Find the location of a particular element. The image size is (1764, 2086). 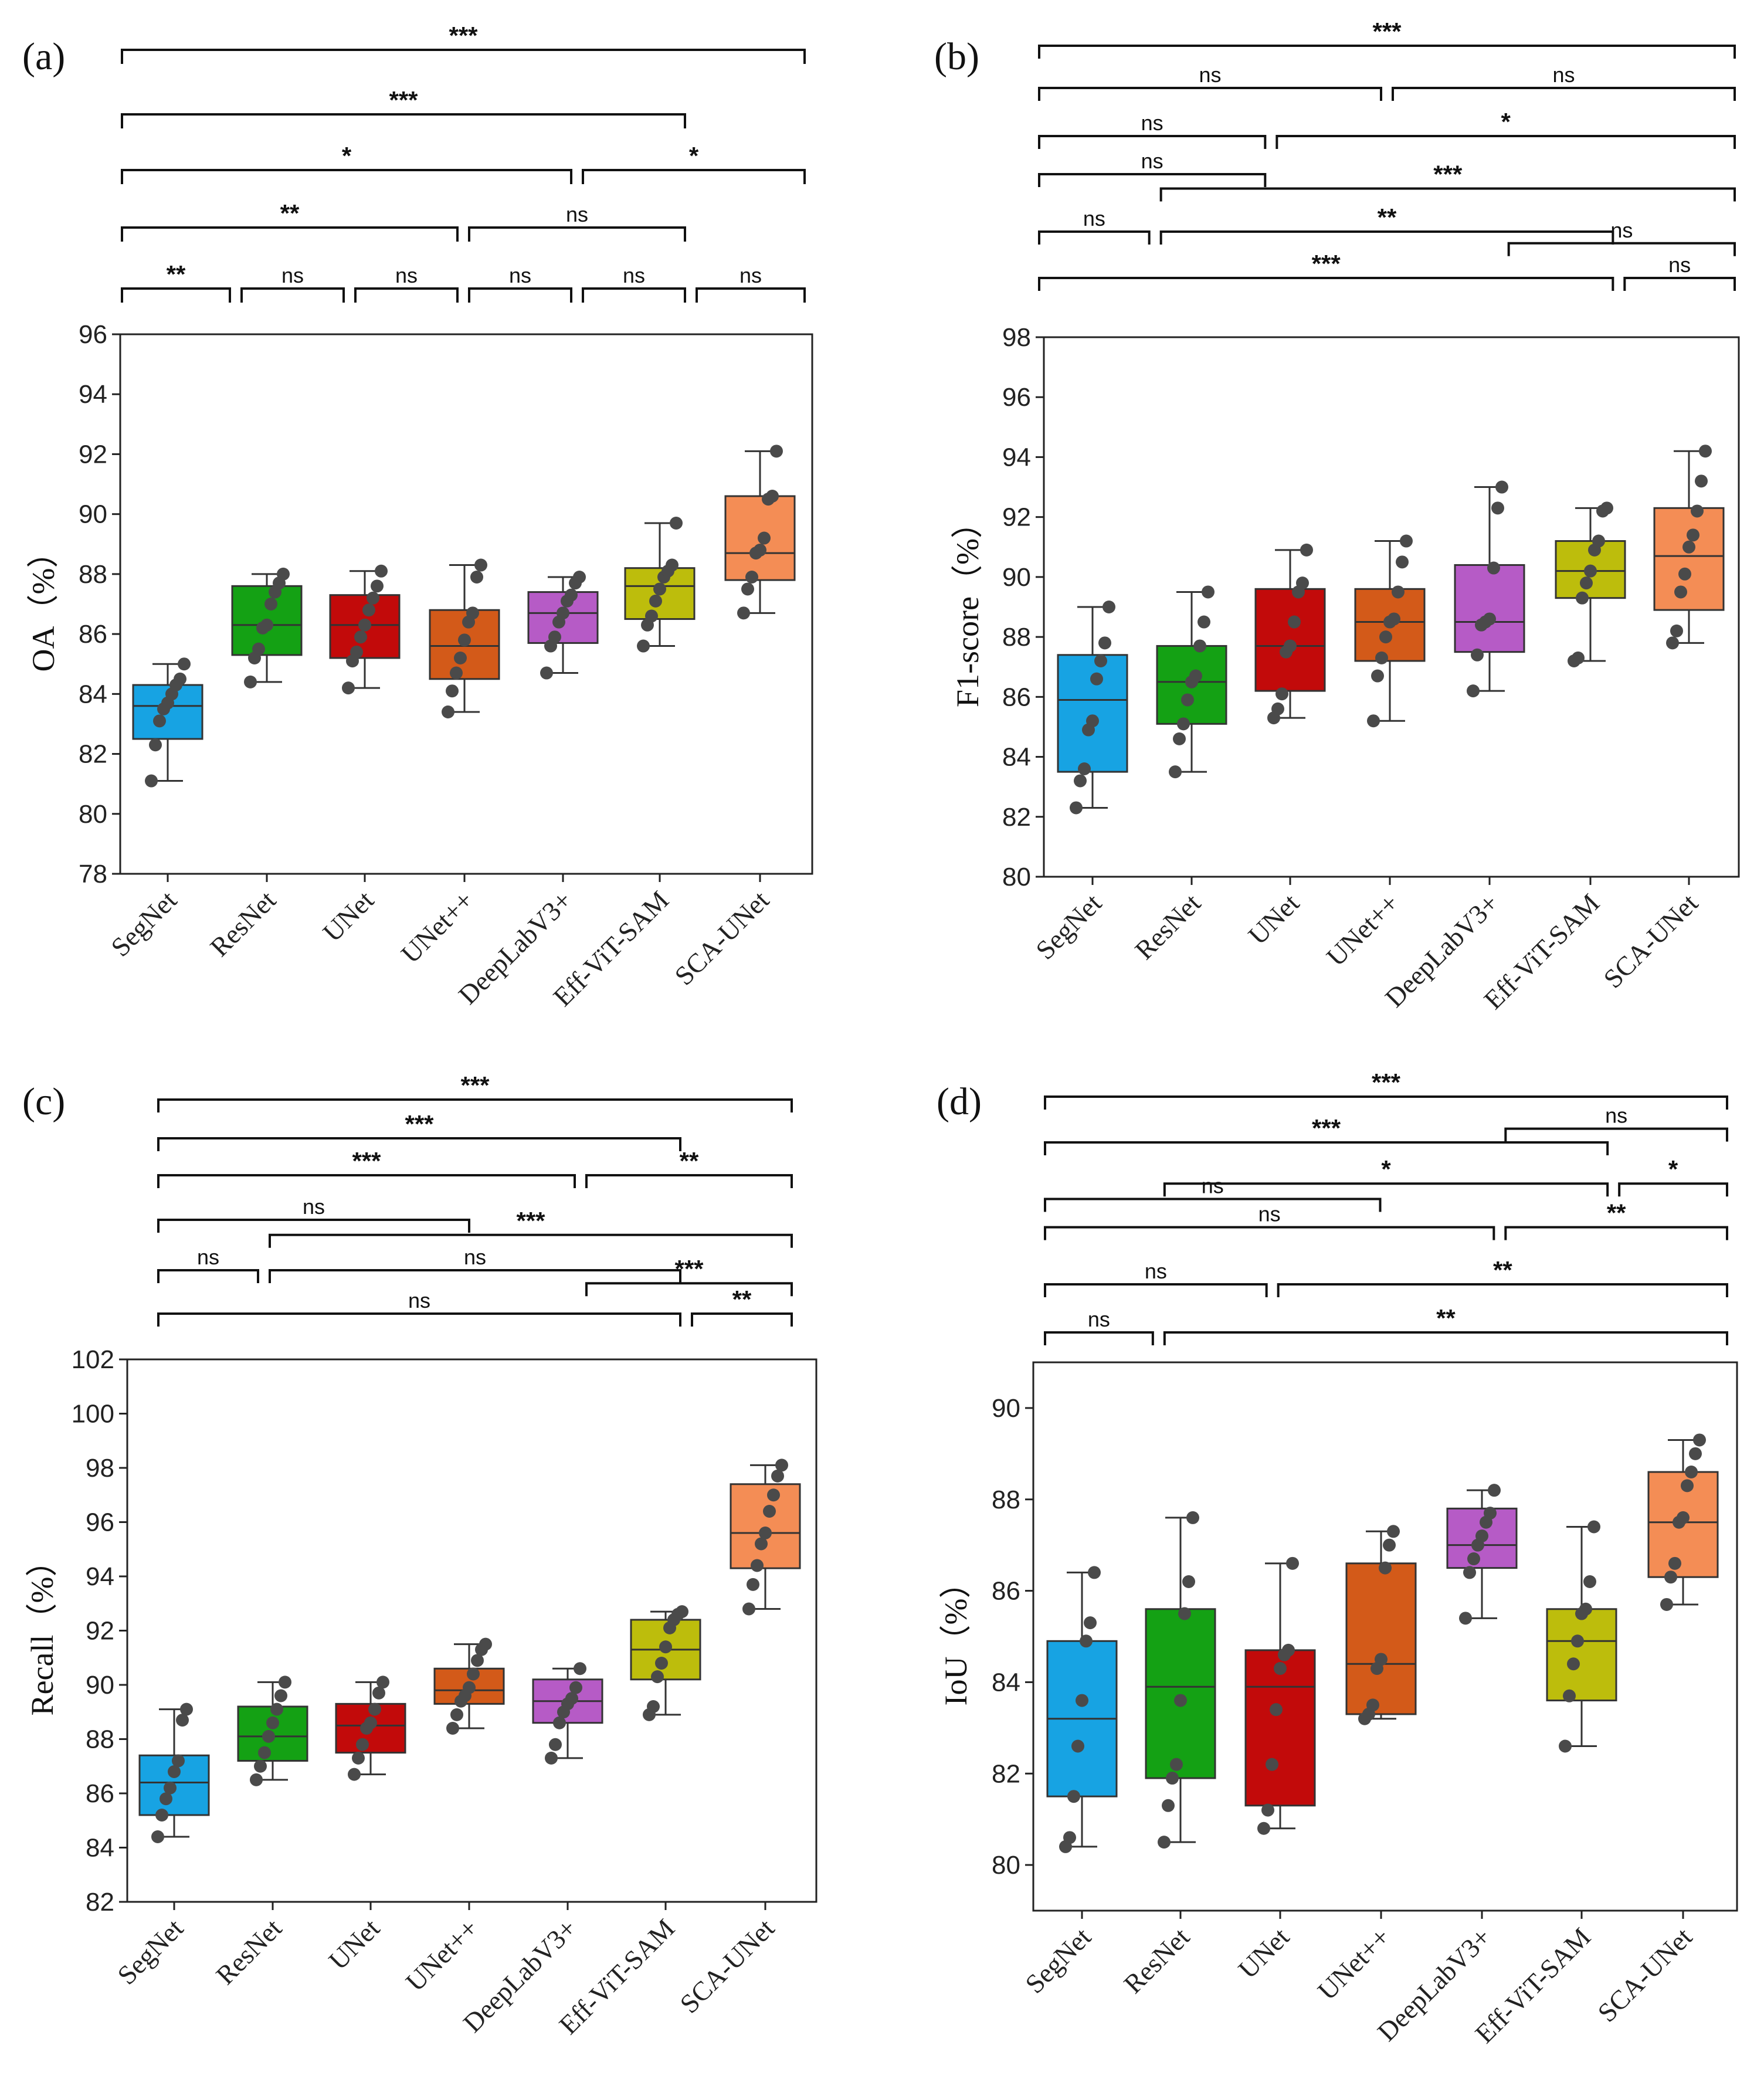

panel-a-letter: (a) is located at coordinates (43, 56).